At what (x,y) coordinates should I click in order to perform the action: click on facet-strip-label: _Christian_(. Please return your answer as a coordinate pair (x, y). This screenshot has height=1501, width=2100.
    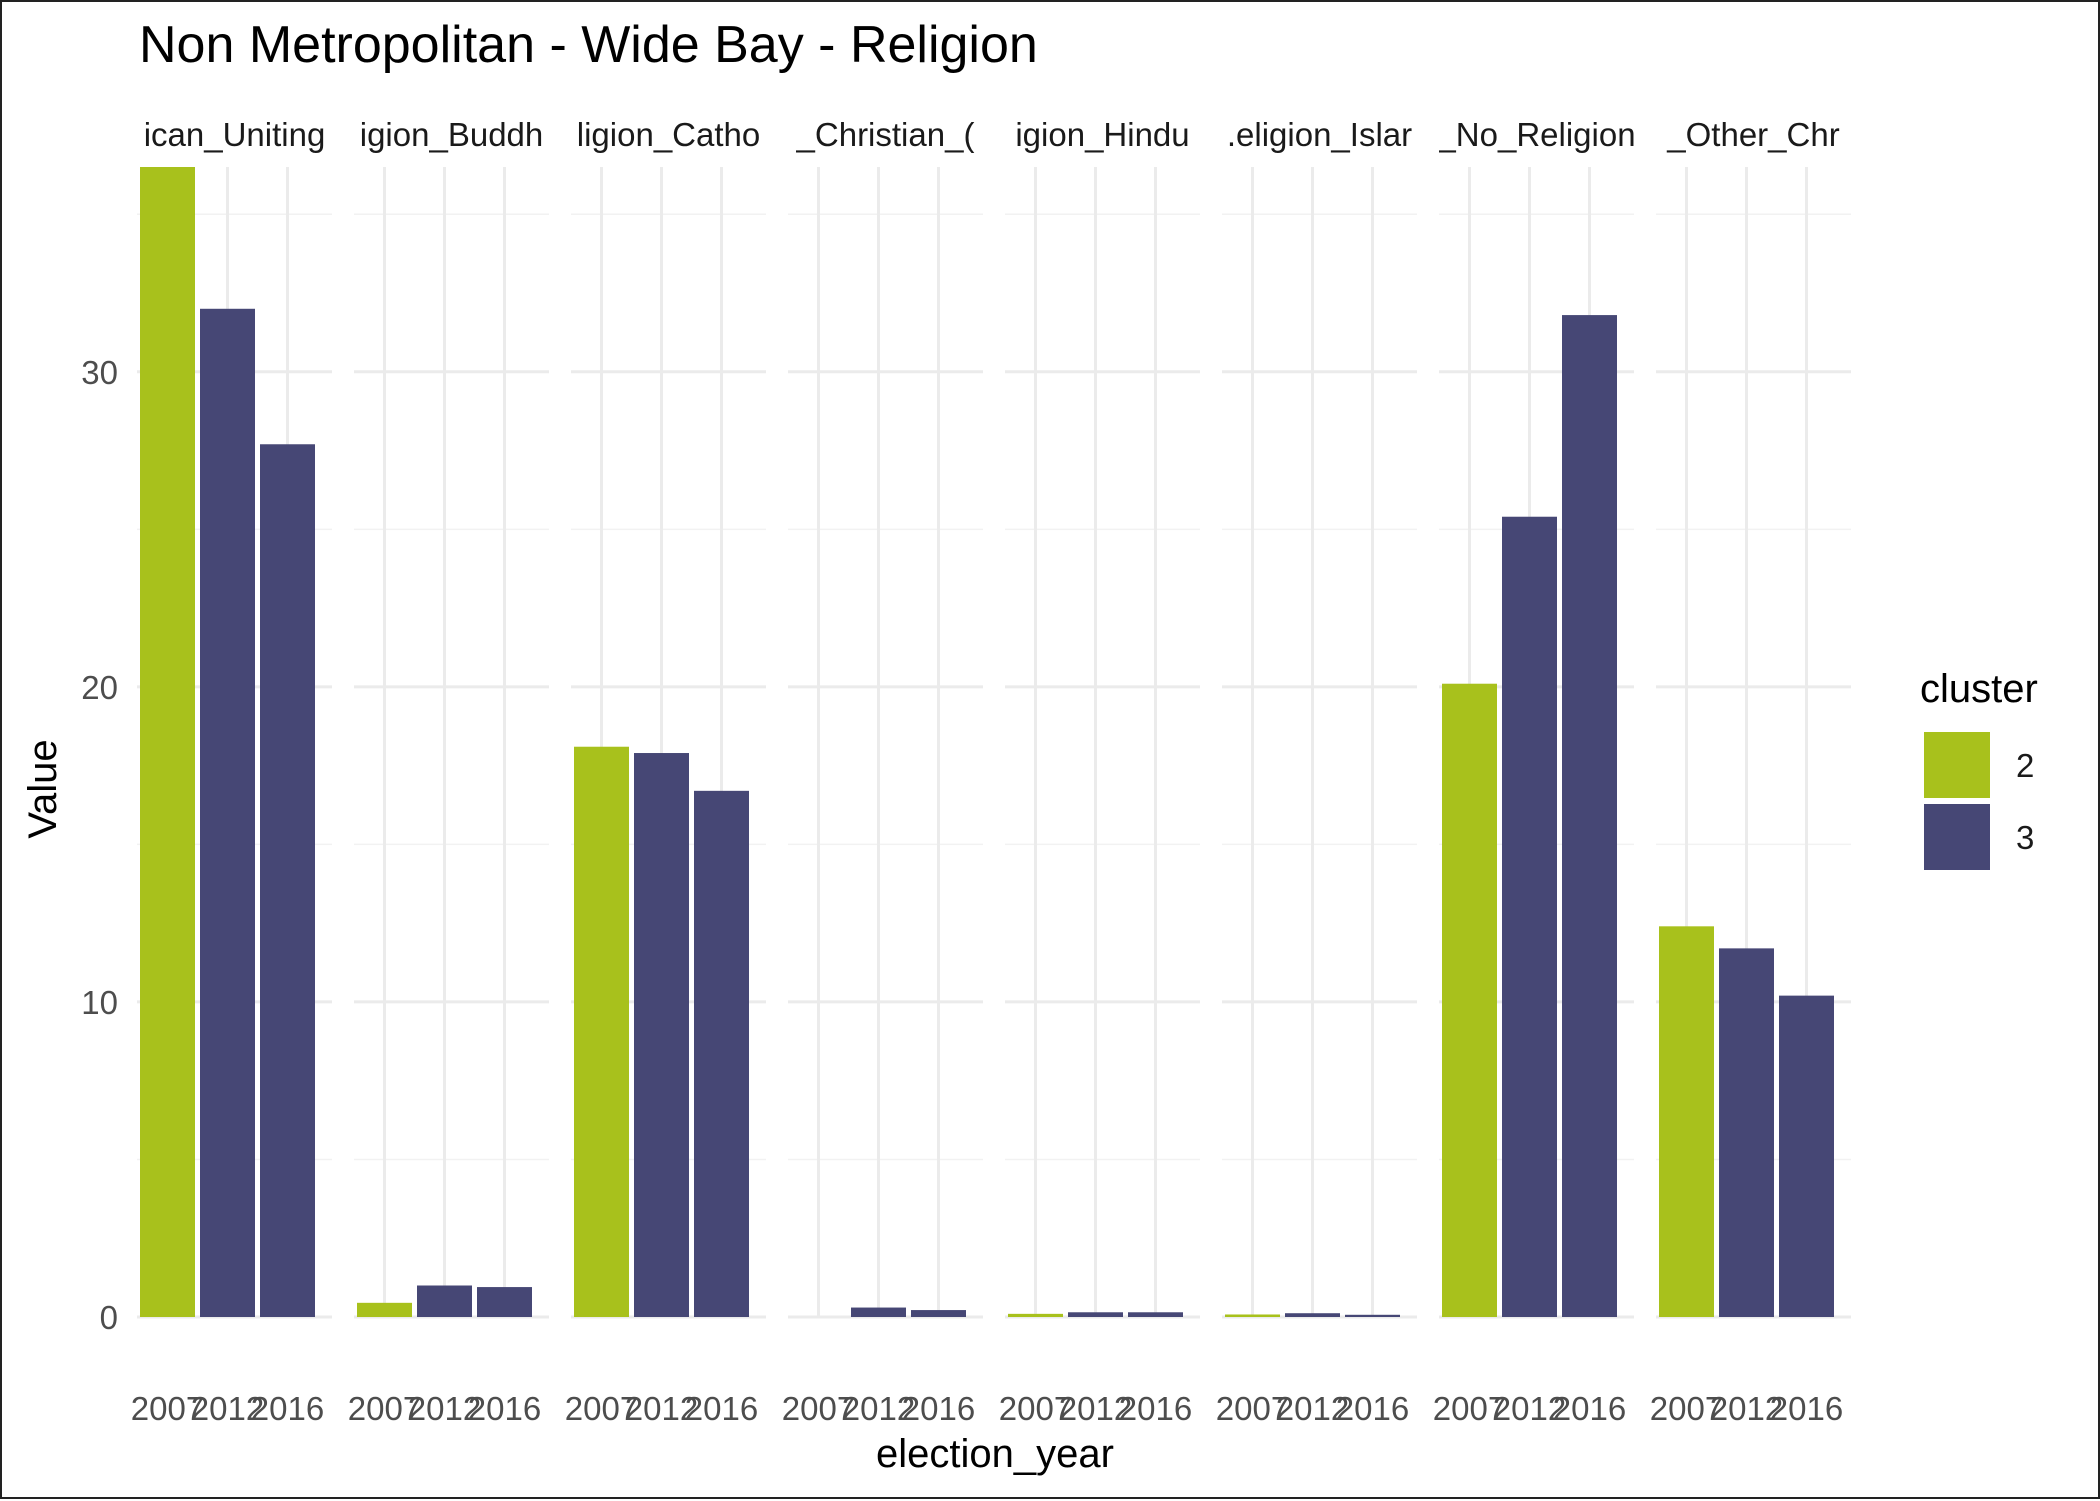
    Looking at the image, I should click on (885, 134).